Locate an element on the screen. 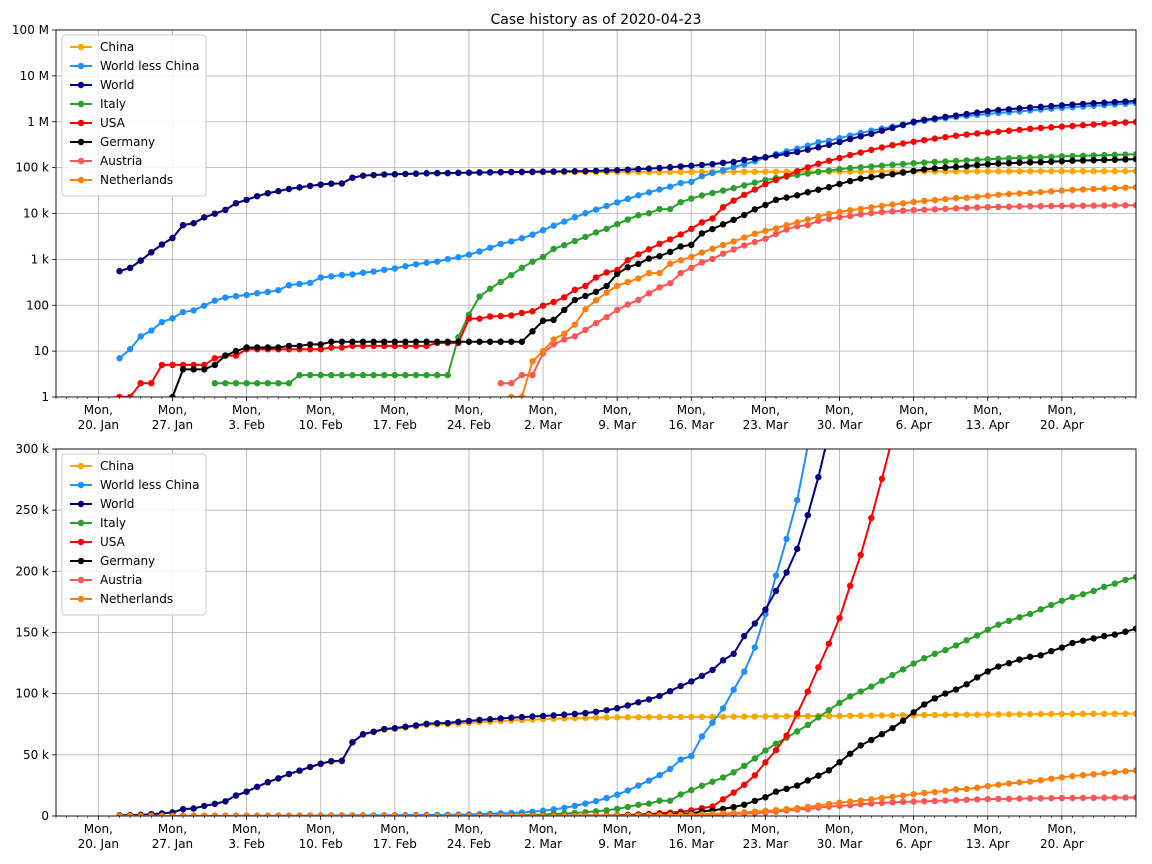 The height and width of the screenshot is (864, 1152). legend-marker is located at coordinates (81, 123).